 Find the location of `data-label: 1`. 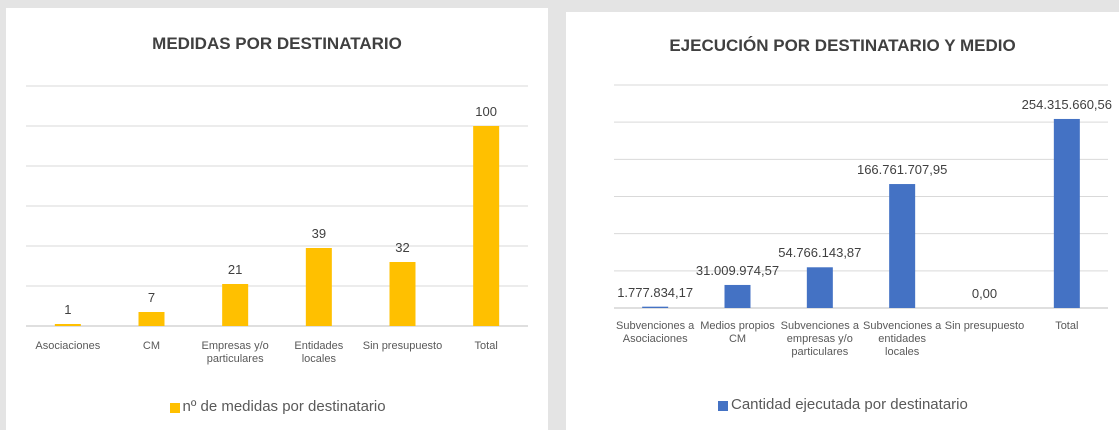

data-label: 1 is located at coordinates (68, 309).